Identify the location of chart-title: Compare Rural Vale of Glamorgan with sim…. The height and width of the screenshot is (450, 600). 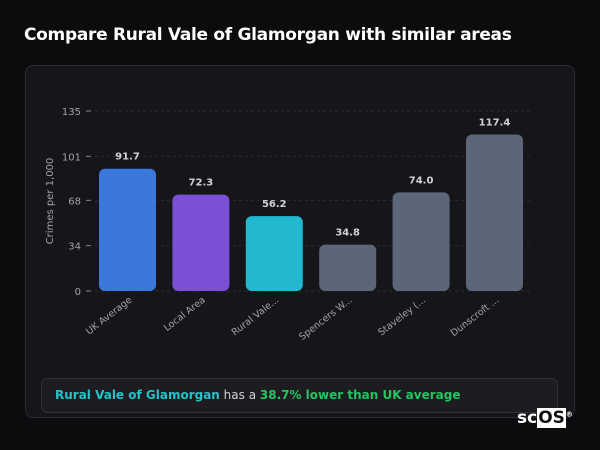
(268, 35).